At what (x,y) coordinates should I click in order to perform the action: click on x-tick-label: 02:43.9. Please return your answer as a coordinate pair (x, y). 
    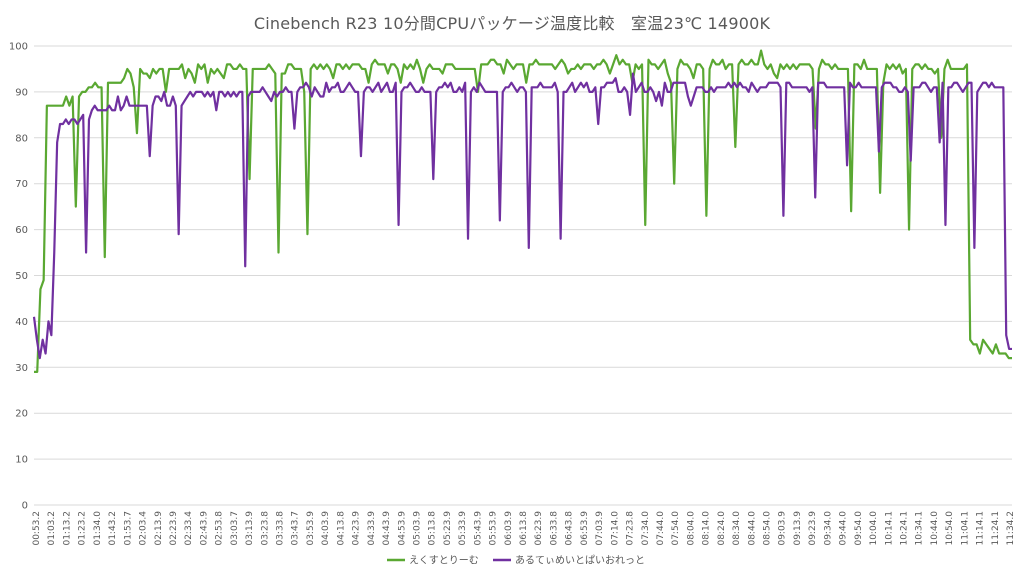
    Looking at the image, I should click on (204, 528).